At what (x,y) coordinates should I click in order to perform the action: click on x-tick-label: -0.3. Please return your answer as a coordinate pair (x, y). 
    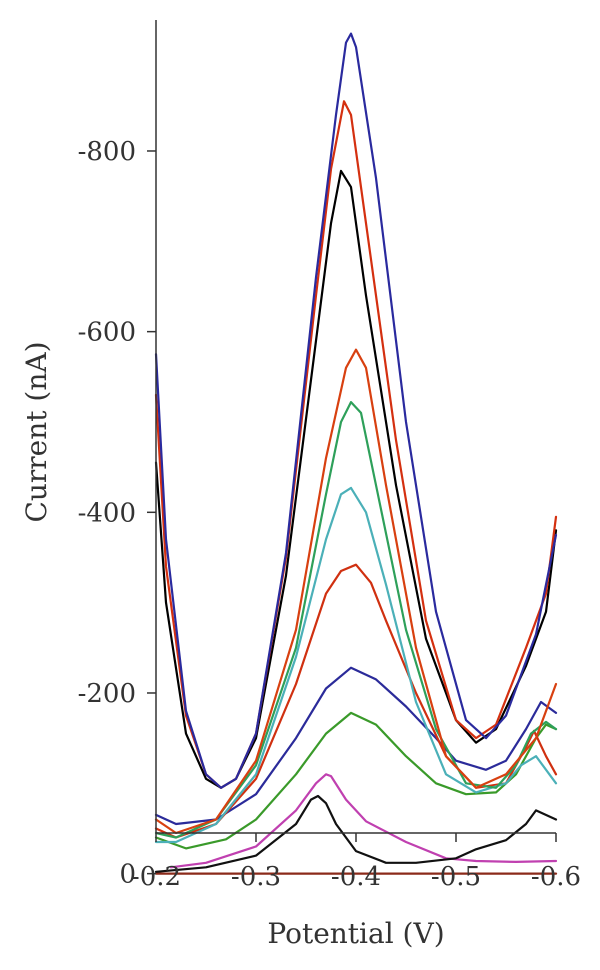
    Looking at the image, I should click on (256, 877).